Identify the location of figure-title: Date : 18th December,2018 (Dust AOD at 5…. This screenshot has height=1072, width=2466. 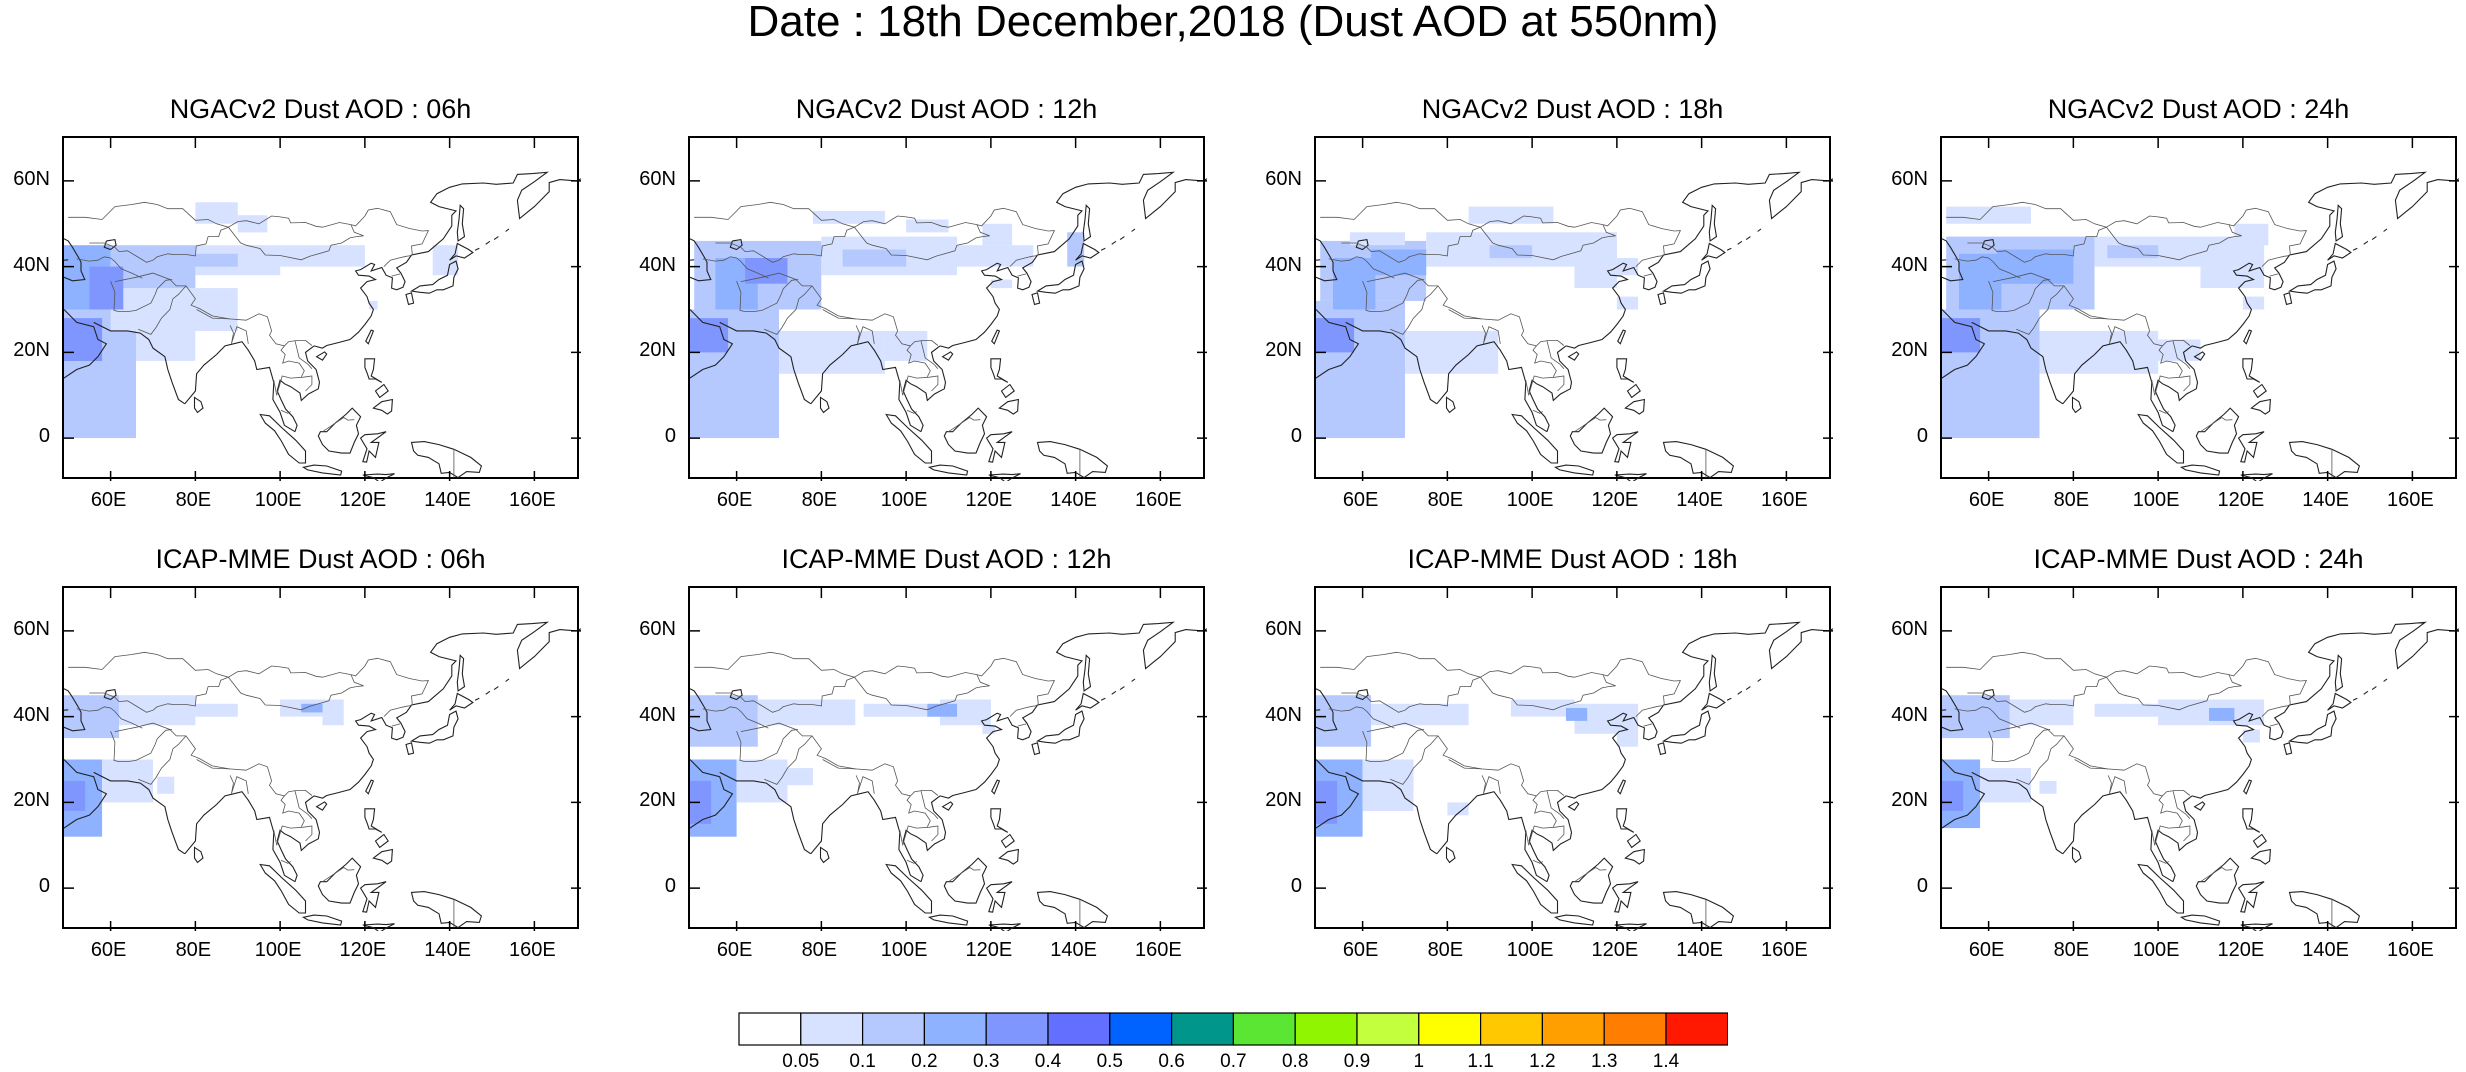
(1233, 22).